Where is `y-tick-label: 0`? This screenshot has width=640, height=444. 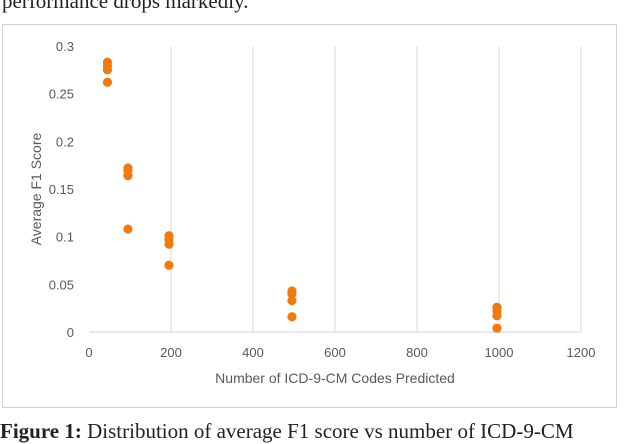 y-tick-label: 0 is located at coordinates (70, 332).